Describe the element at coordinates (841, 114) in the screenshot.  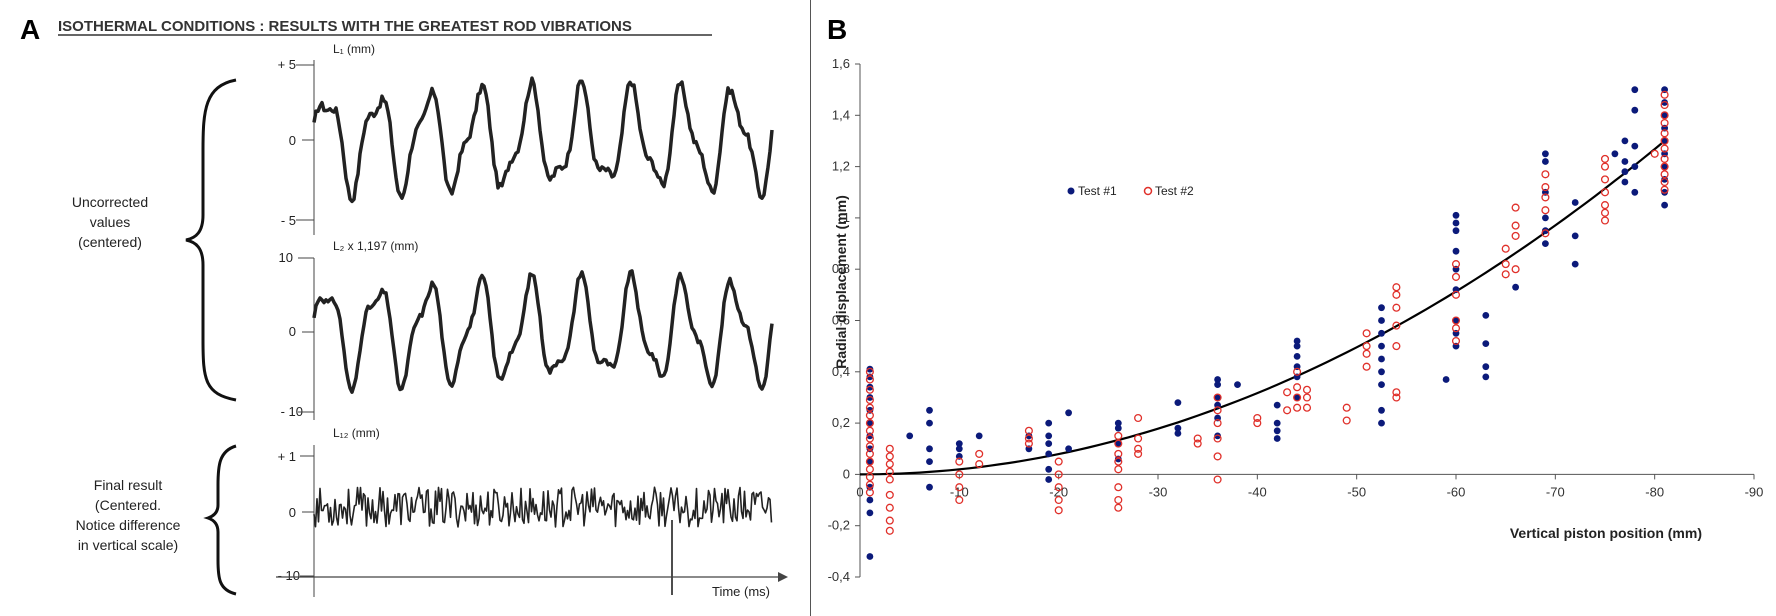
I see `b-y-tick-label: 1,4` at that location.